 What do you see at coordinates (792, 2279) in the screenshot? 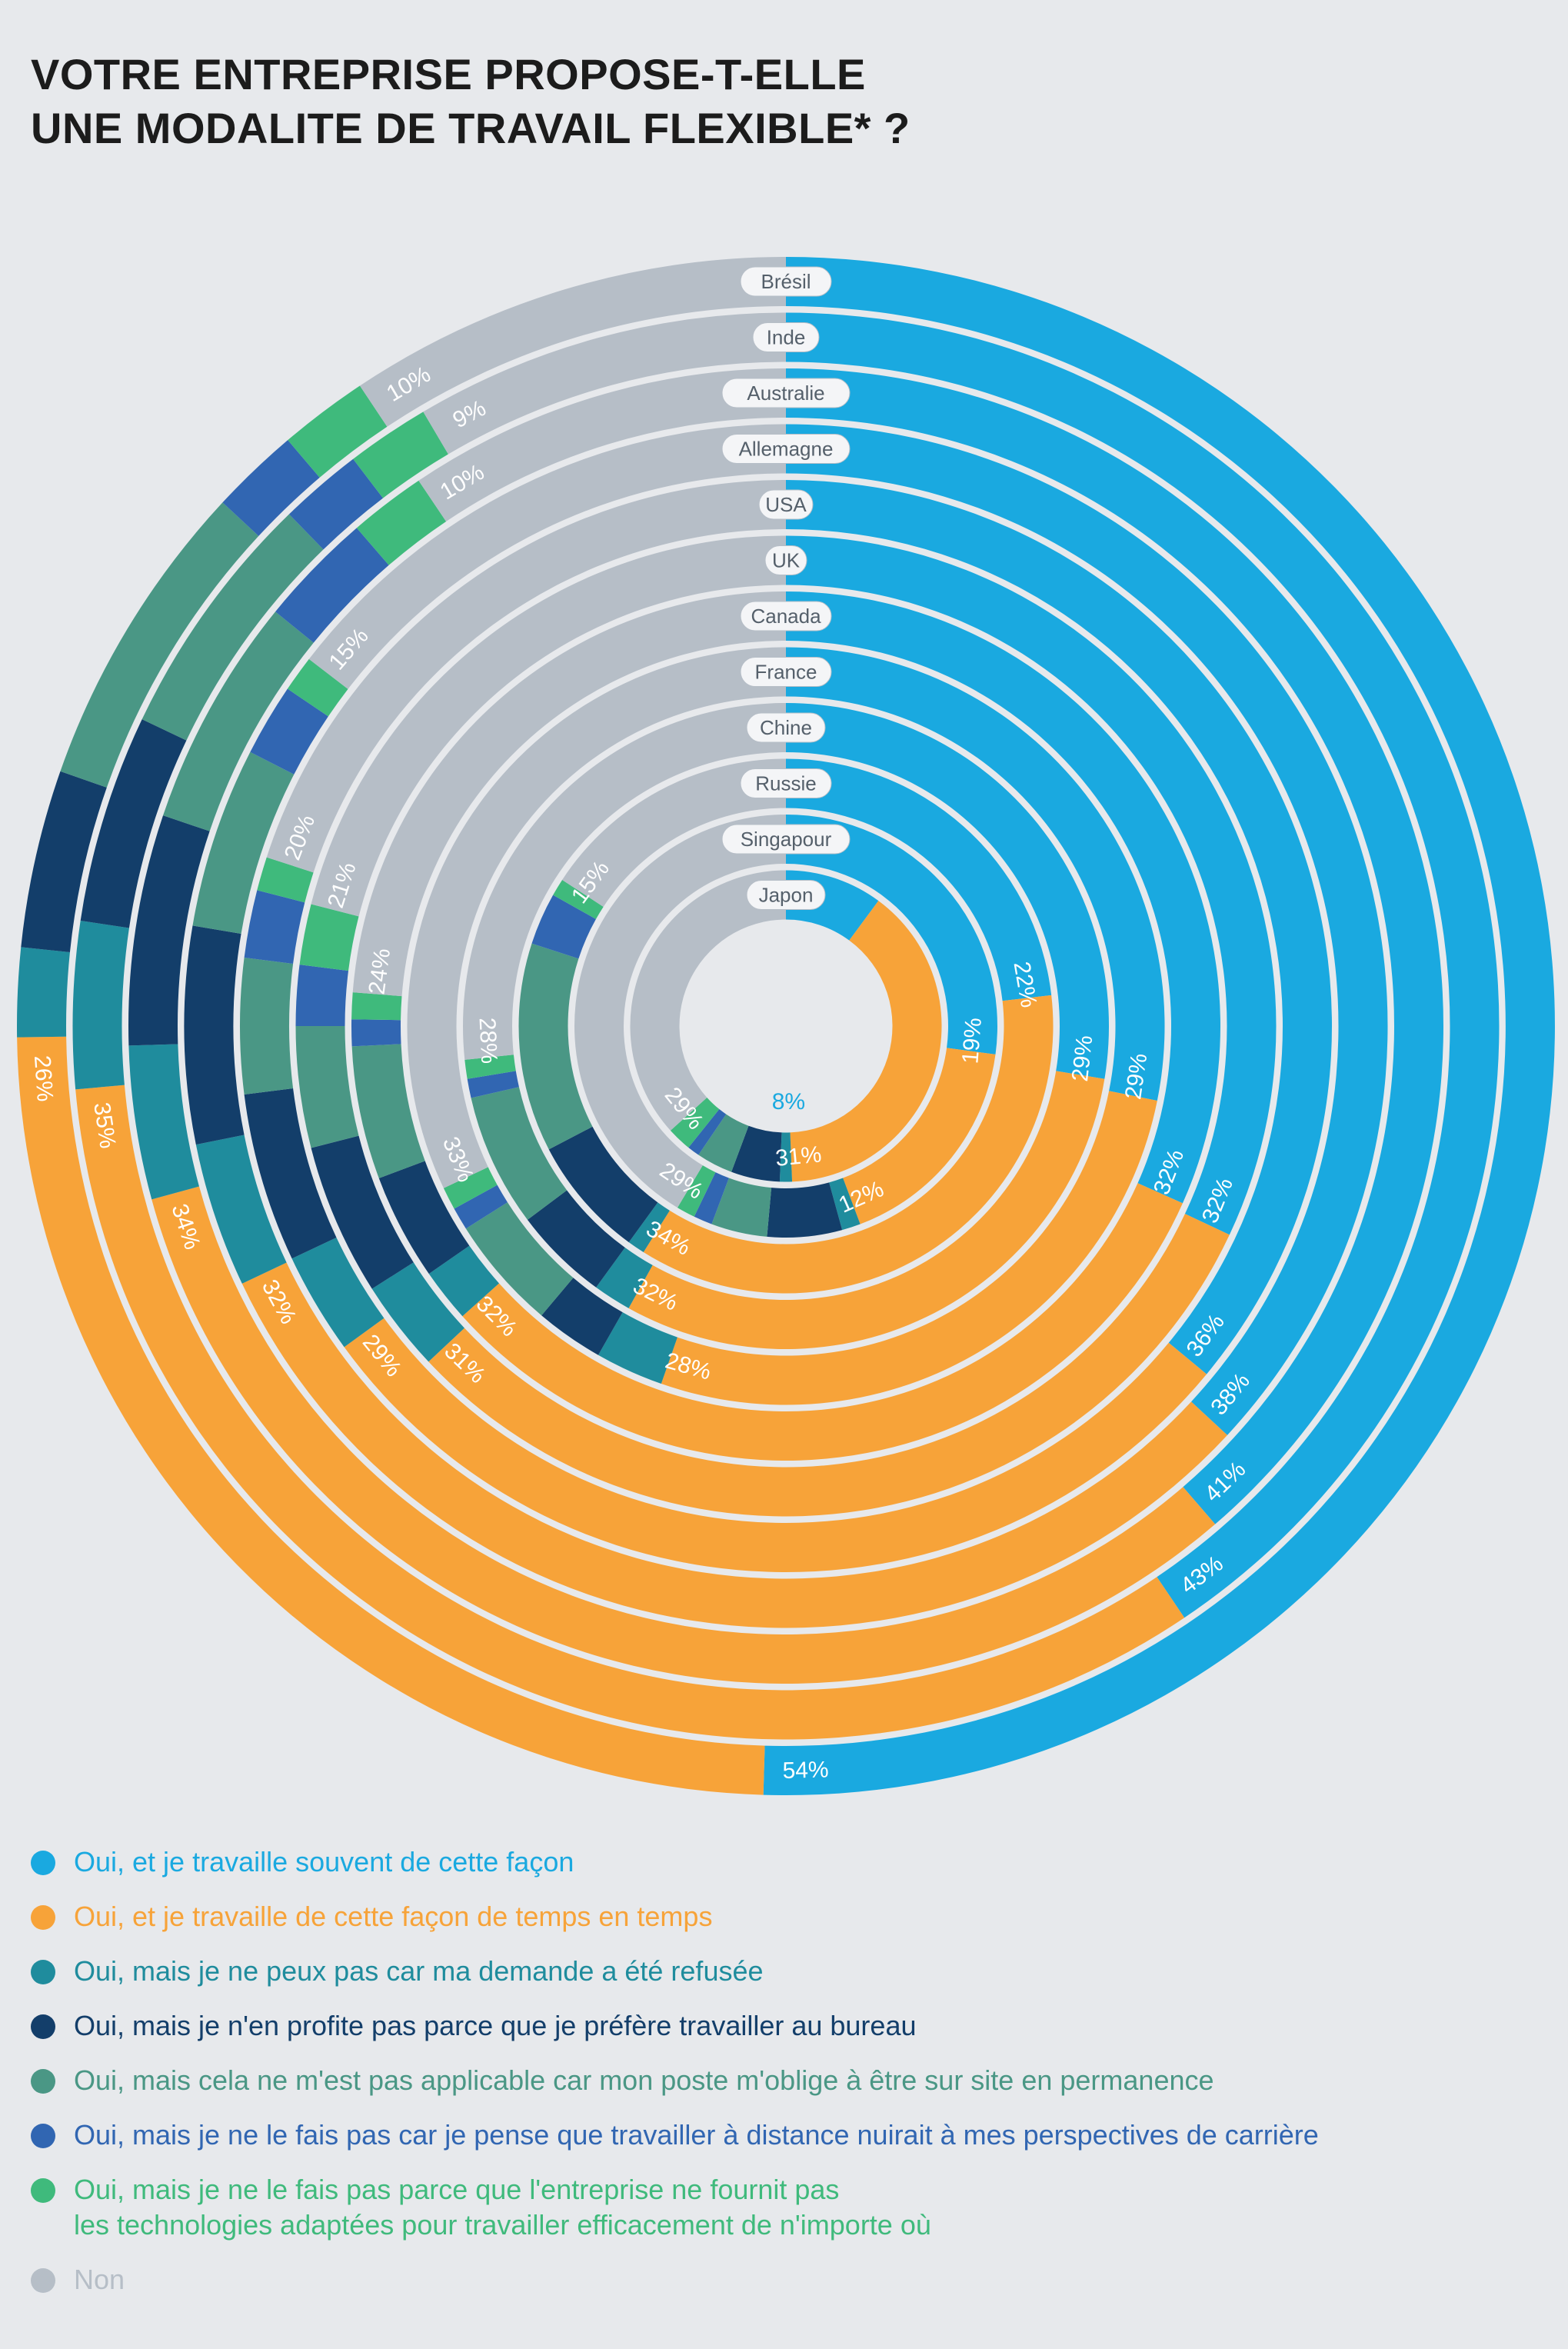
I see `legend-item: Non` at bounding box center [792, 2279].